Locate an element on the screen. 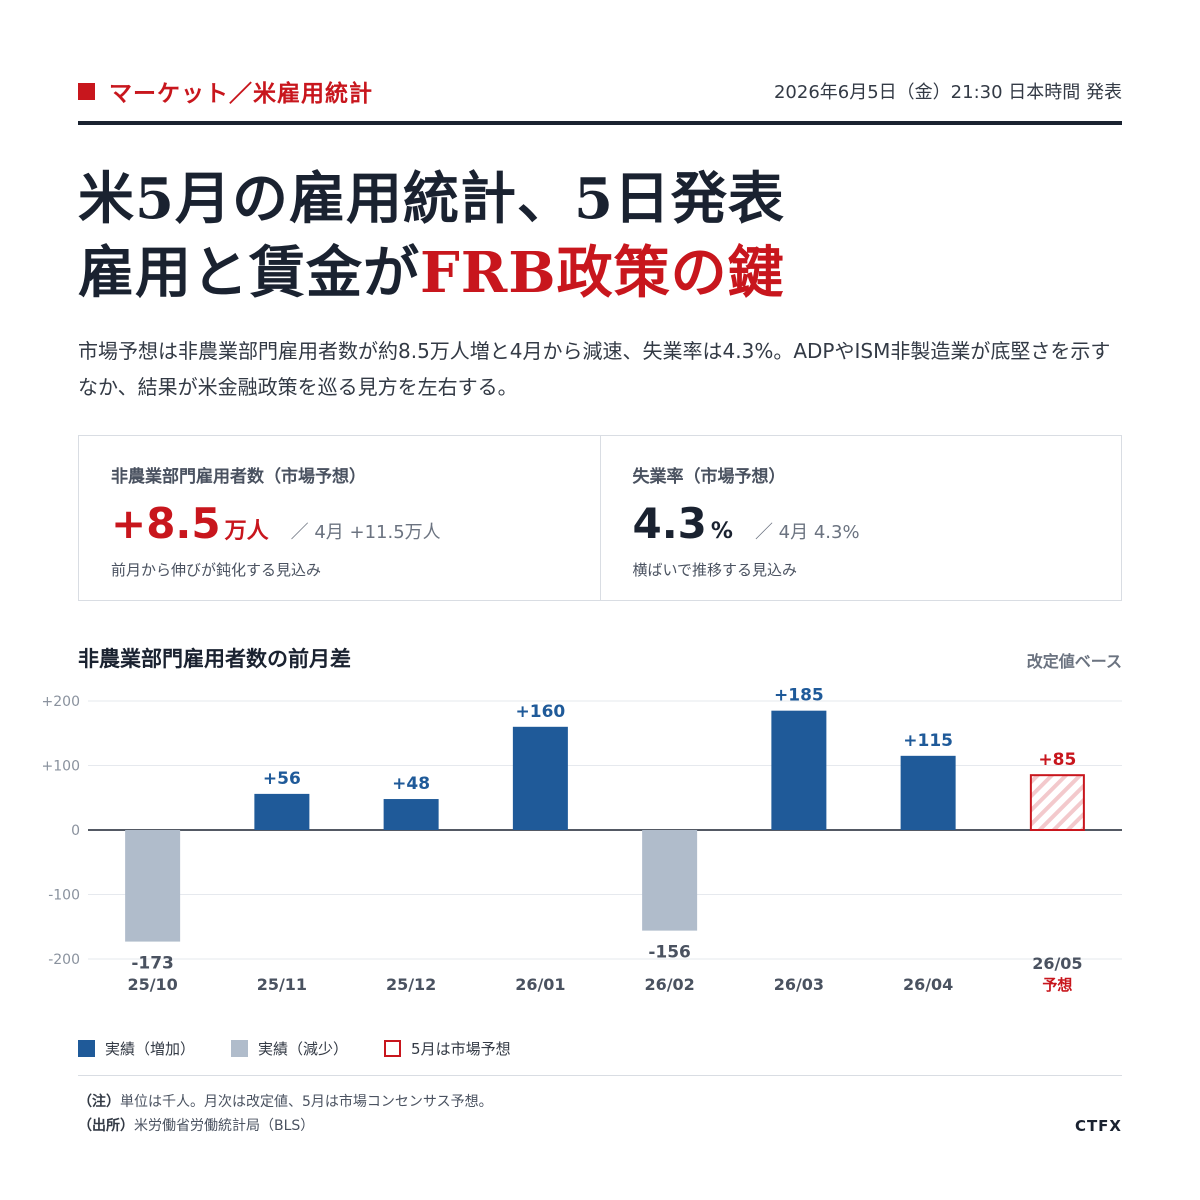 This screenshot has height=1200, width=1200. y-tick-label: -100 is located at coordinates (64, 896).